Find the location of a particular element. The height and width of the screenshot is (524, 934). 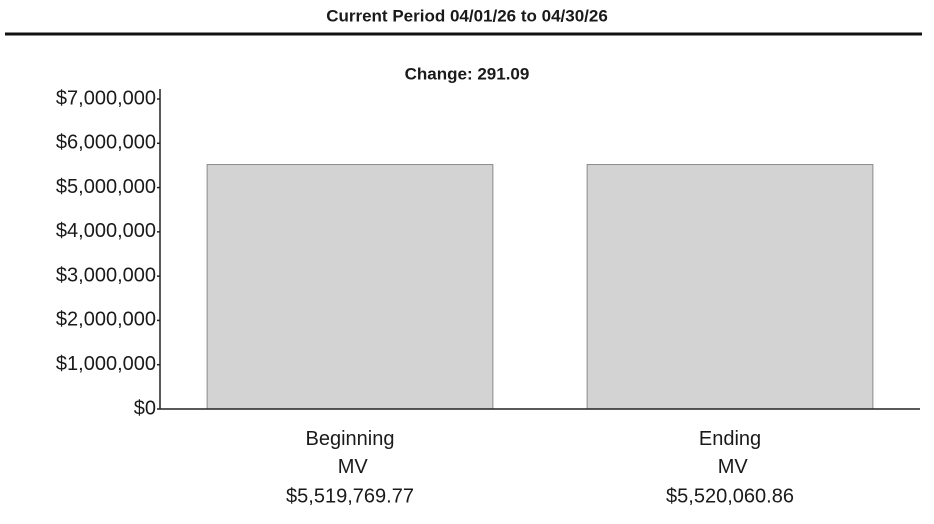

y-tick-label: $1,000,000 is located at coordinates (106, 364).